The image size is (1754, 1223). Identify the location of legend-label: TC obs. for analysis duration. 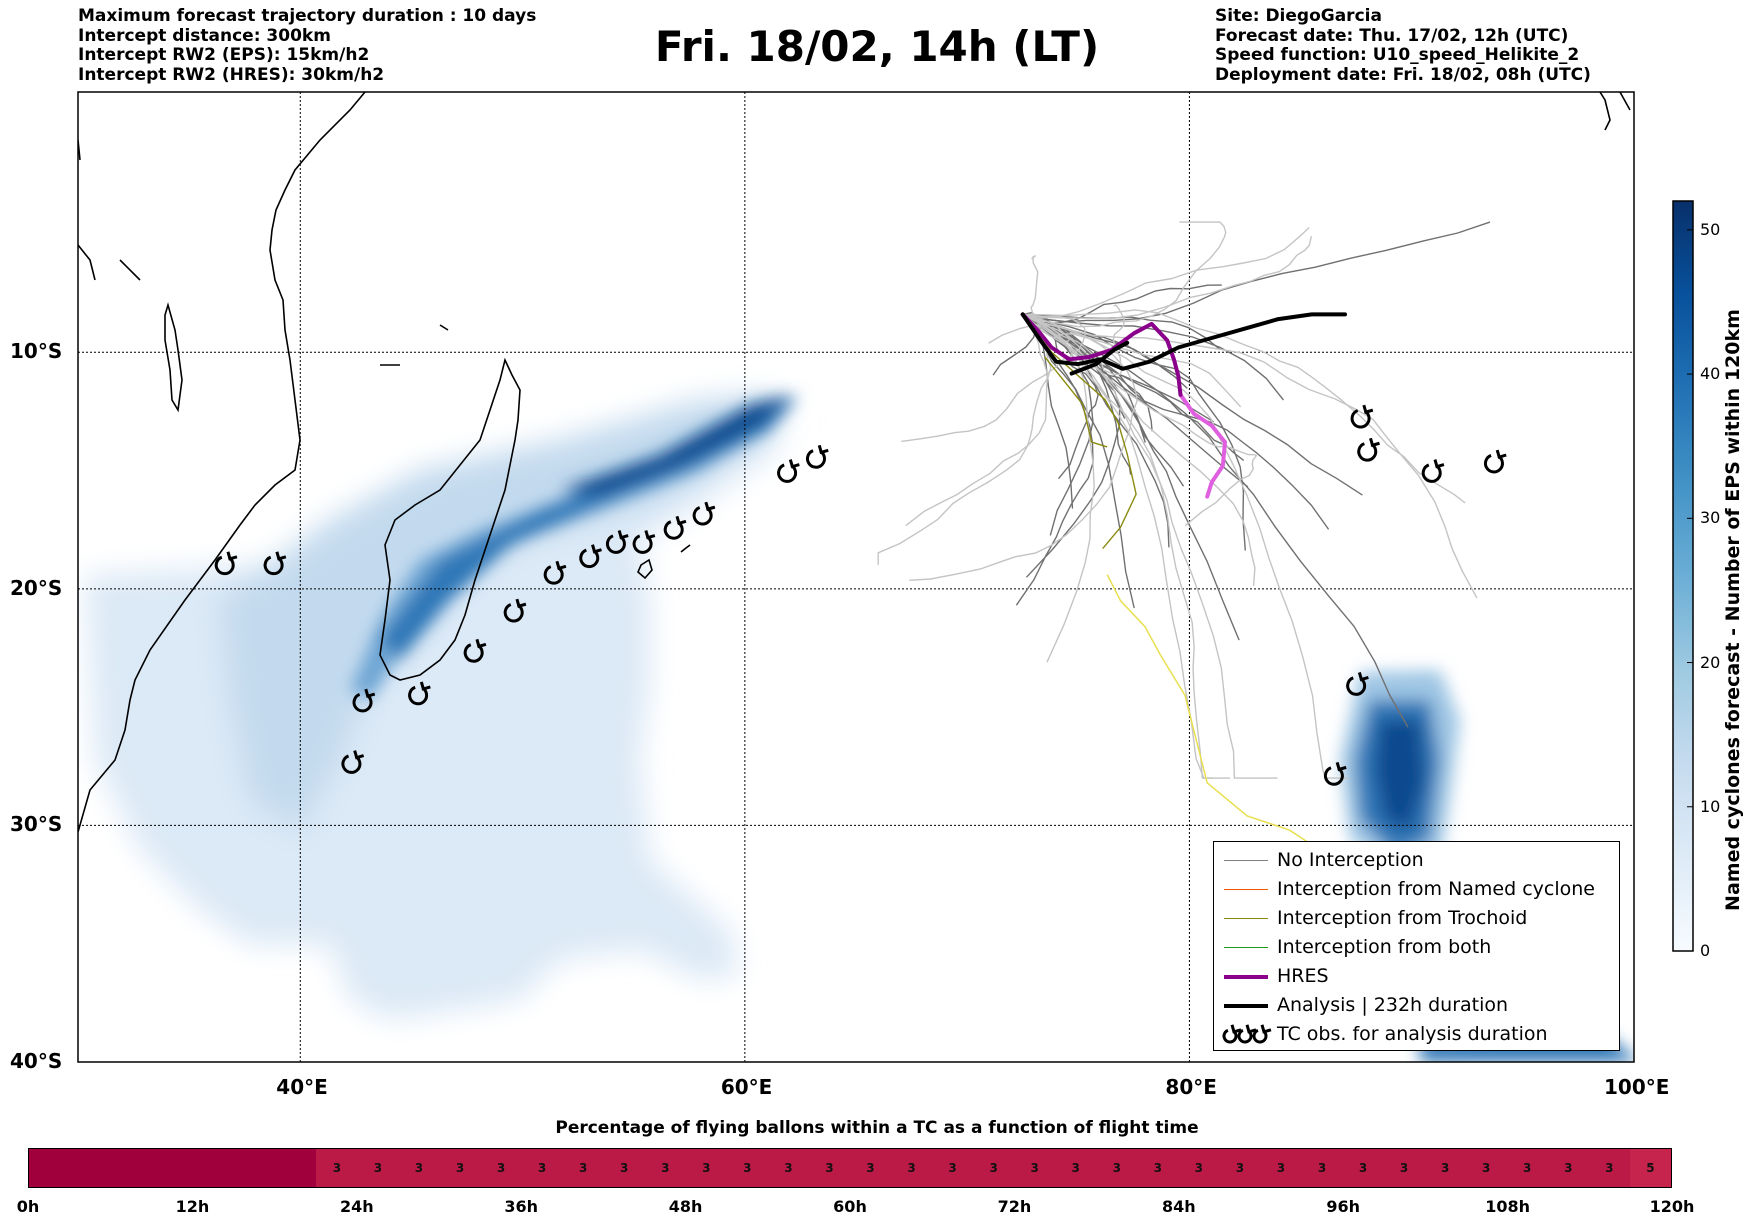
(1412, 1034).